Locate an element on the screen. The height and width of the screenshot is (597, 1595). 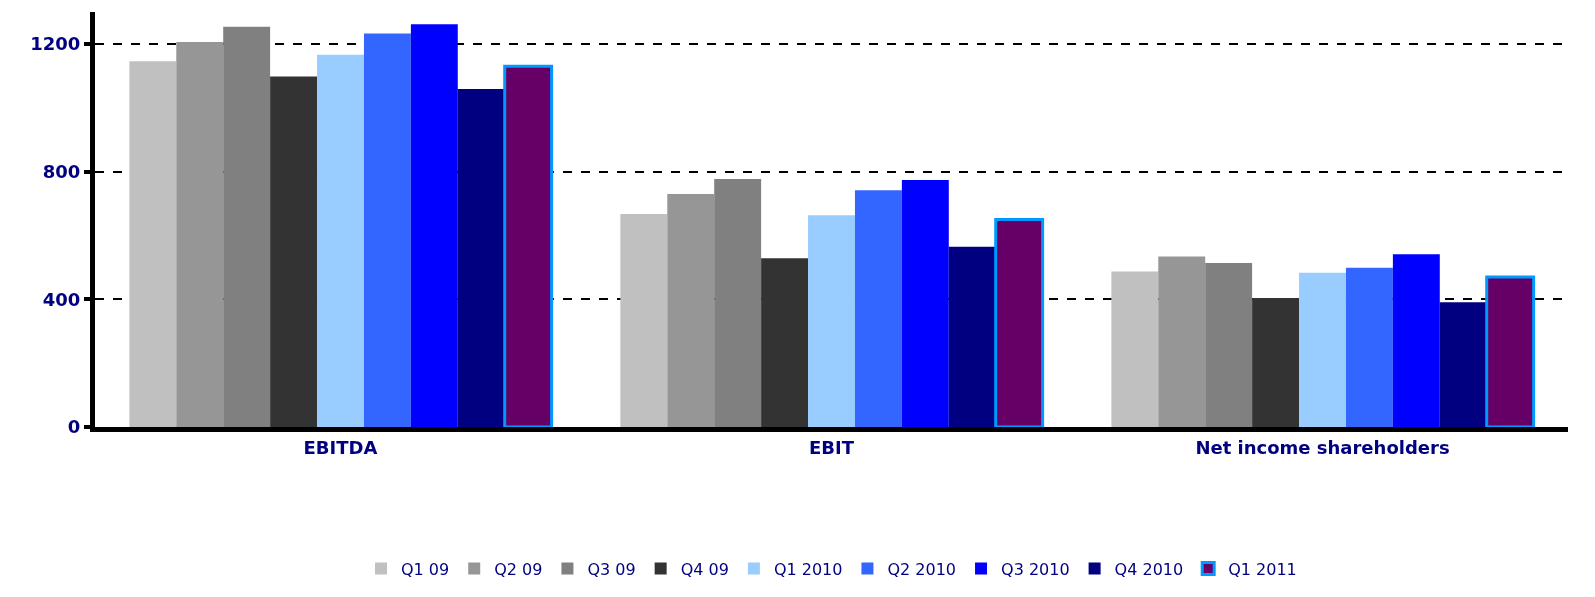
legend-label: Q1 09 is located at coordinates (425, 569).